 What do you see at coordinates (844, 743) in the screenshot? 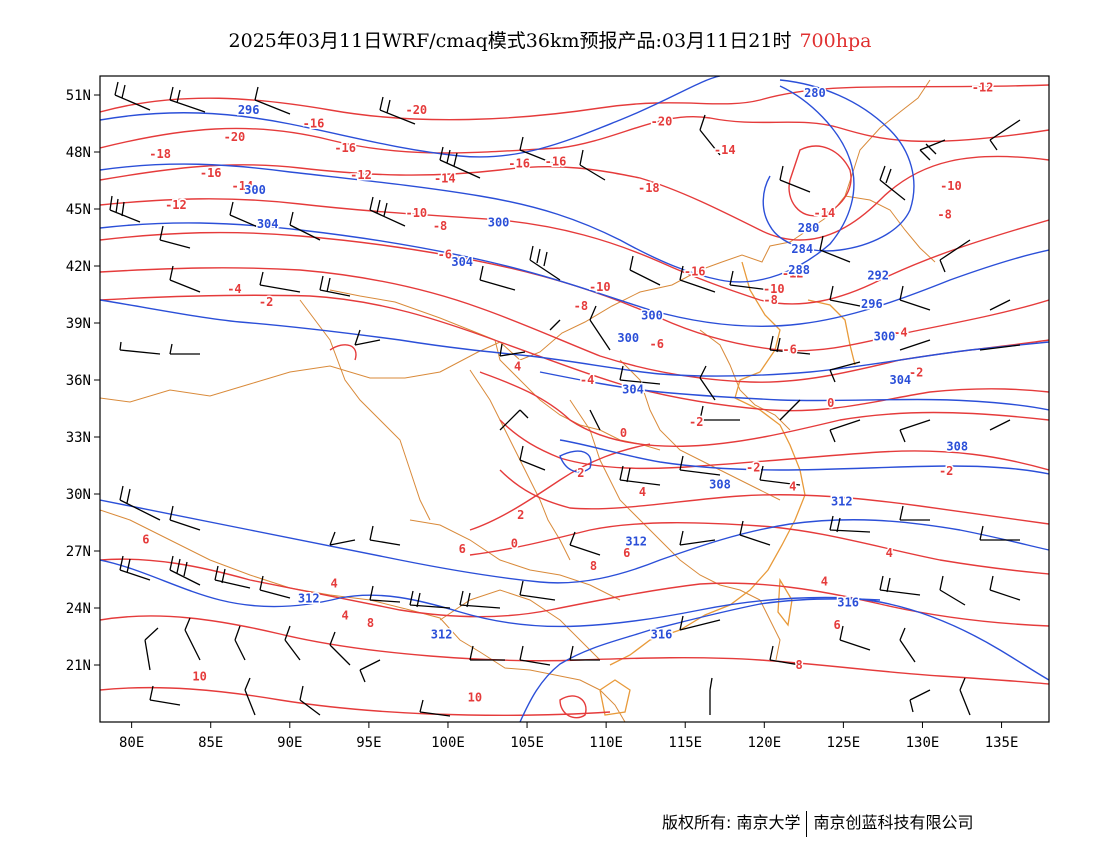
I see `lon-tick-label: 125E` at bounding box center [844, 743].